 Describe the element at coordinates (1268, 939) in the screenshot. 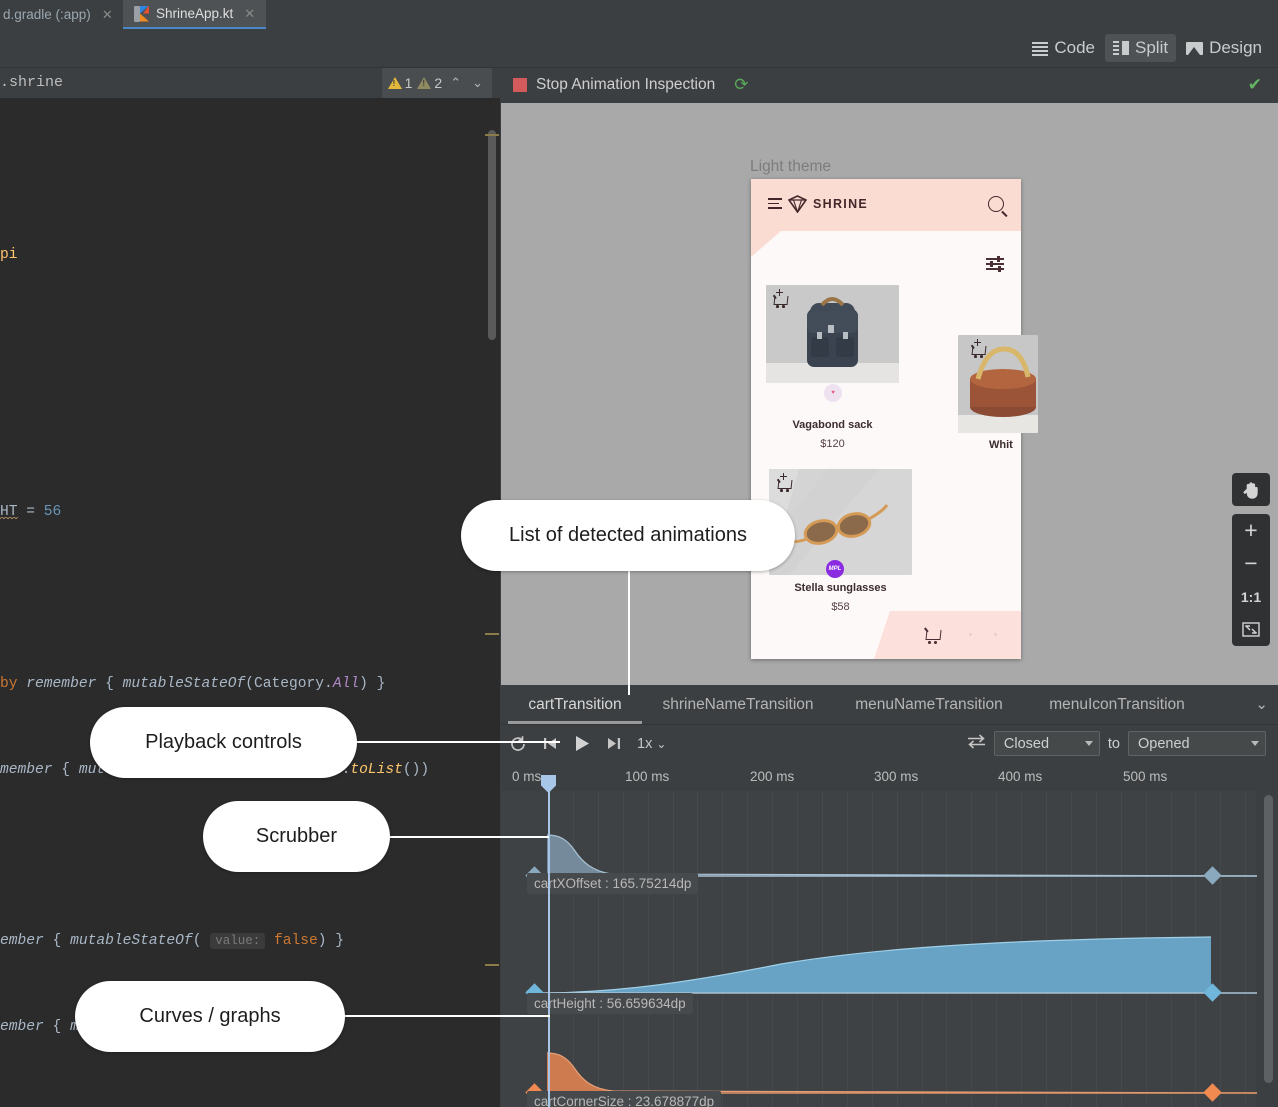

I see `timeline-scrollbar` at that location.